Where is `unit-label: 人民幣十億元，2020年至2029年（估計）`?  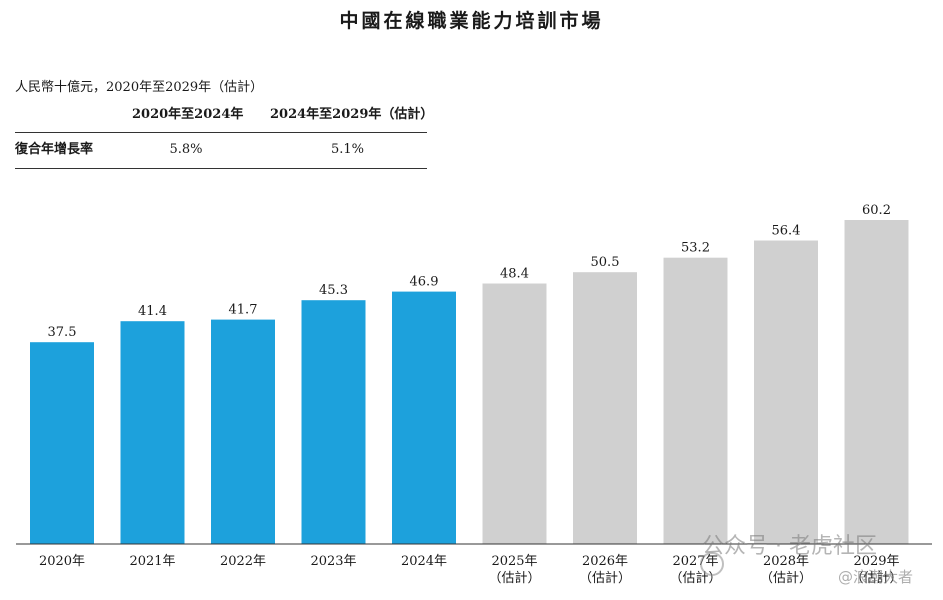
unit-label: 人民幣十億元，2020年至2029年（估計） is located at coordinates (139, 87).